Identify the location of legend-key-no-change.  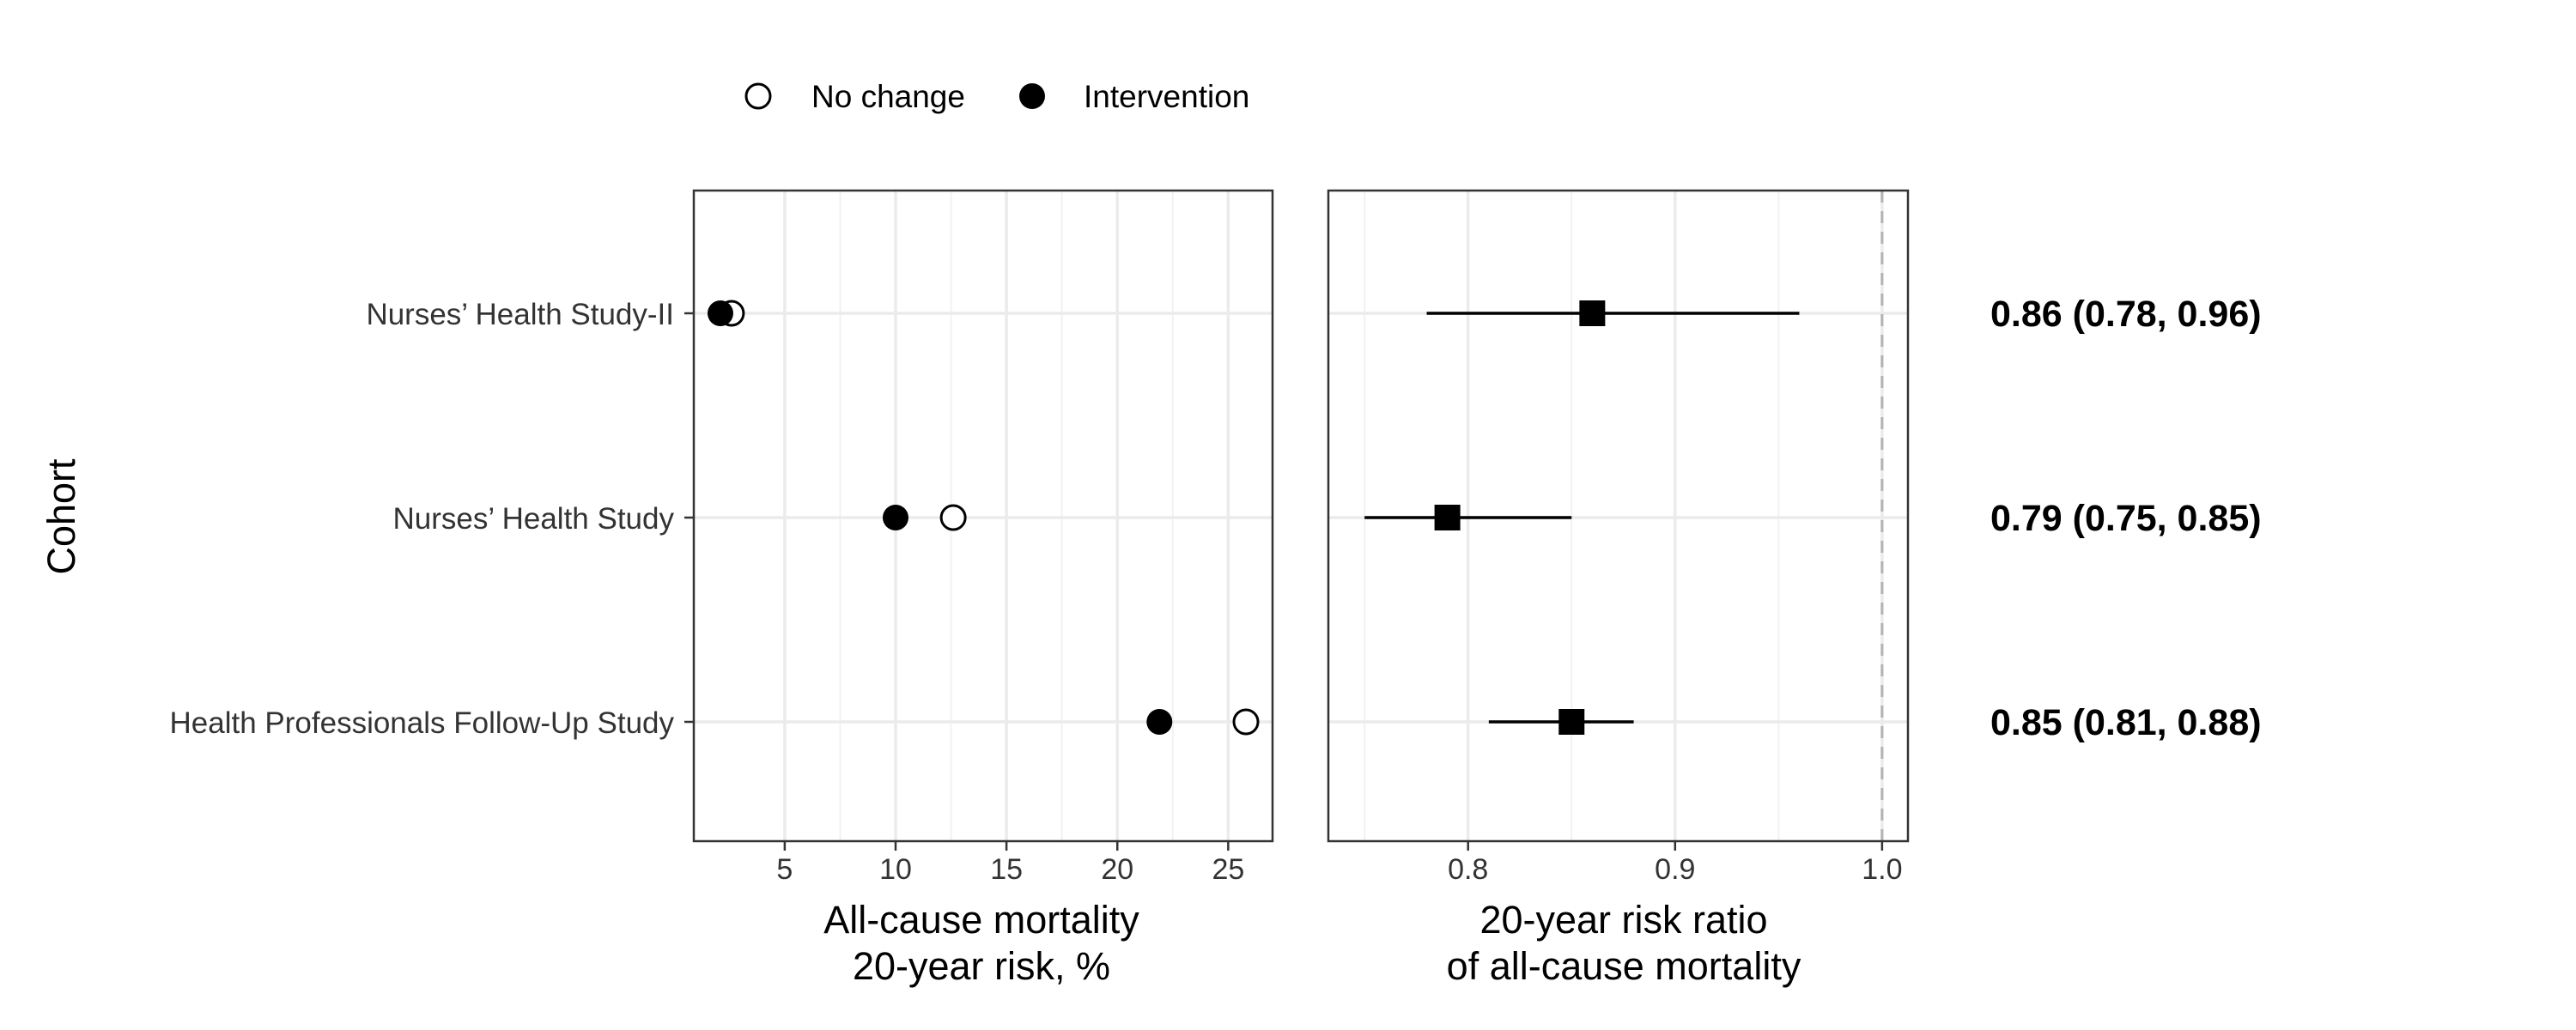
(758, 96).